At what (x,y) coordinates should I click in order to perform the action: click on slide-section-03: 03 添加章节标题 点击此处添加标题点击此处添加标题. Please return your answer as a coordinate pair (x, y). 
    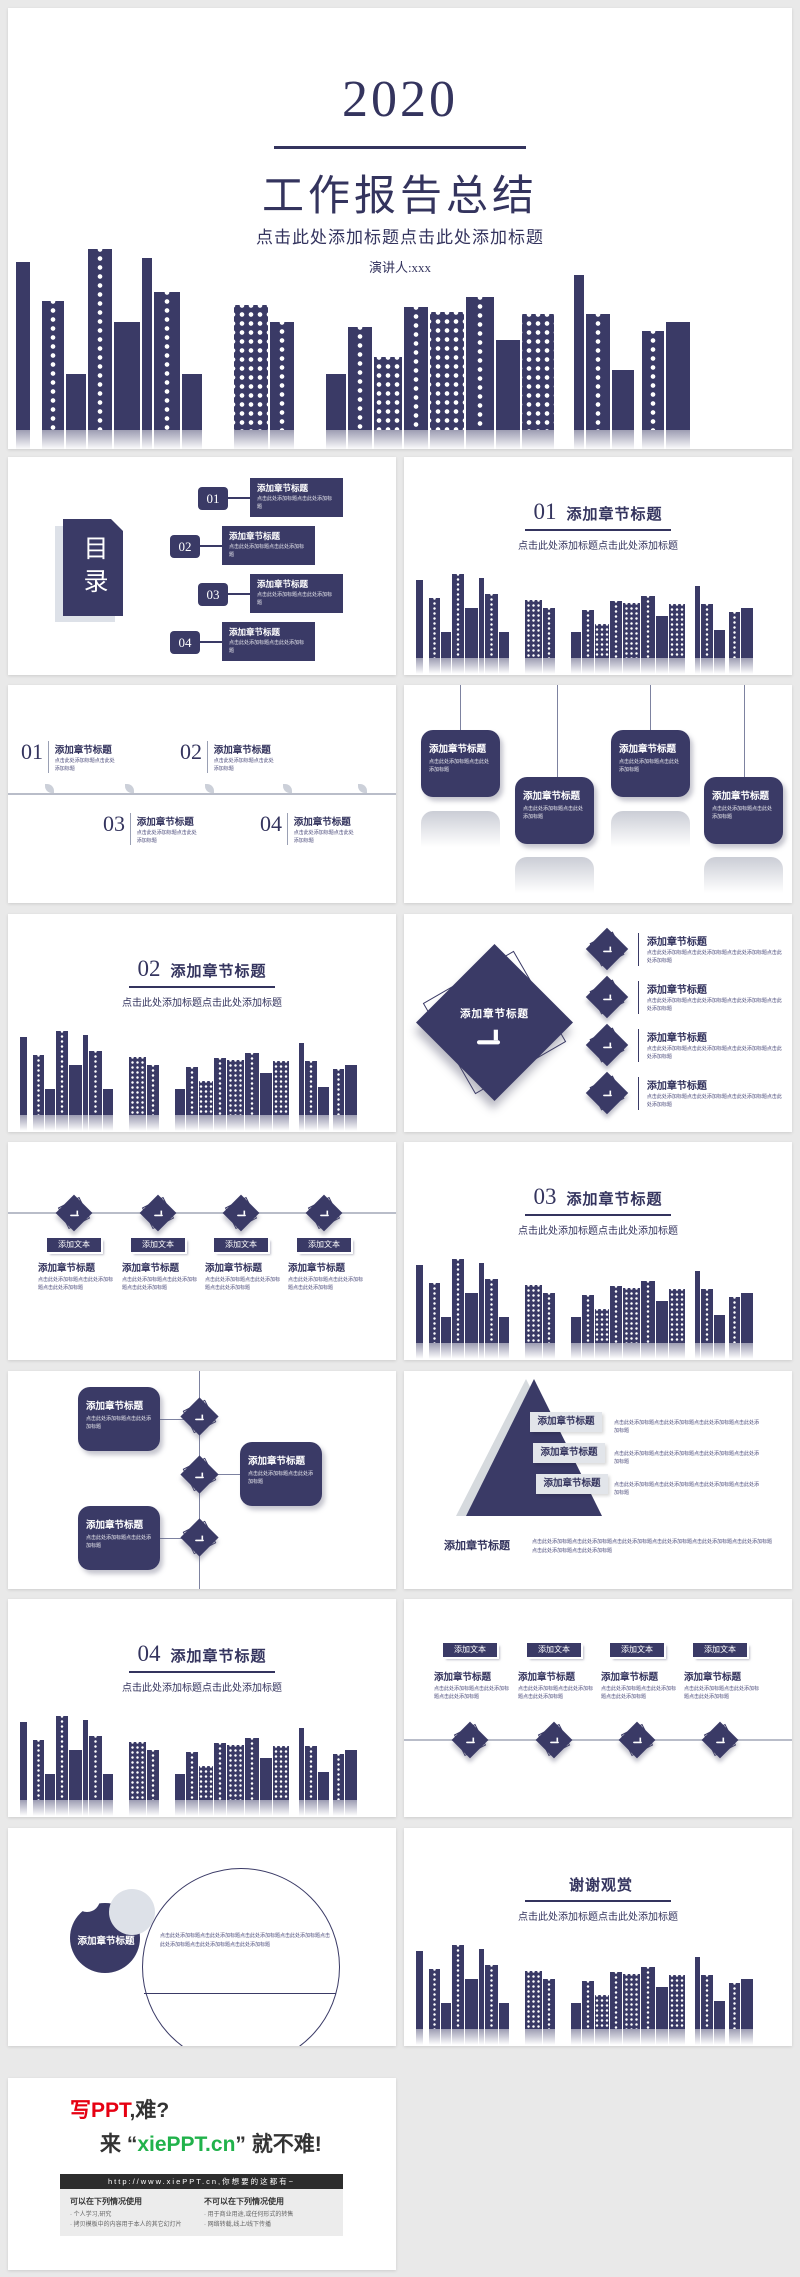
    Looking at the image, I should click on (598, 1251).